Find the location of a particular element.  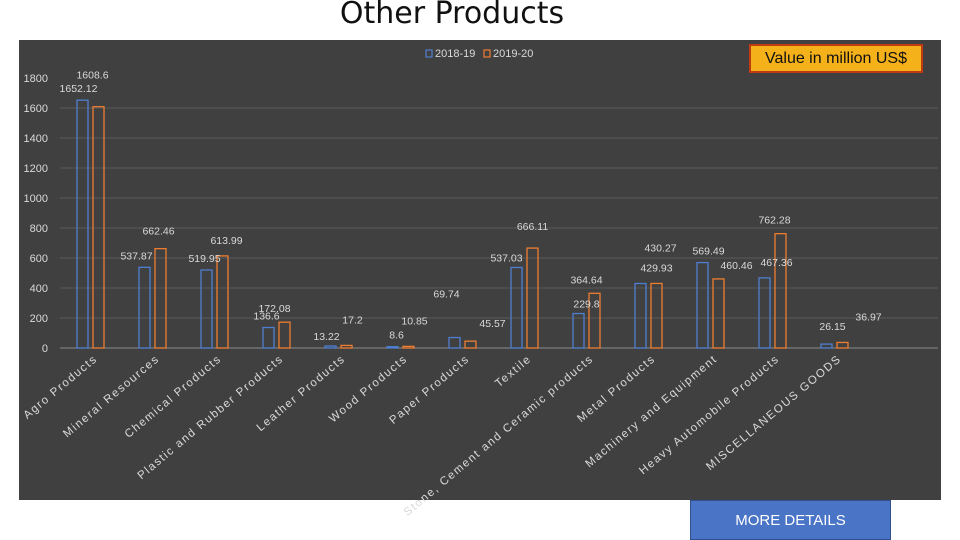

legend-label: 2018-19 is located at coordinates (455, 54).